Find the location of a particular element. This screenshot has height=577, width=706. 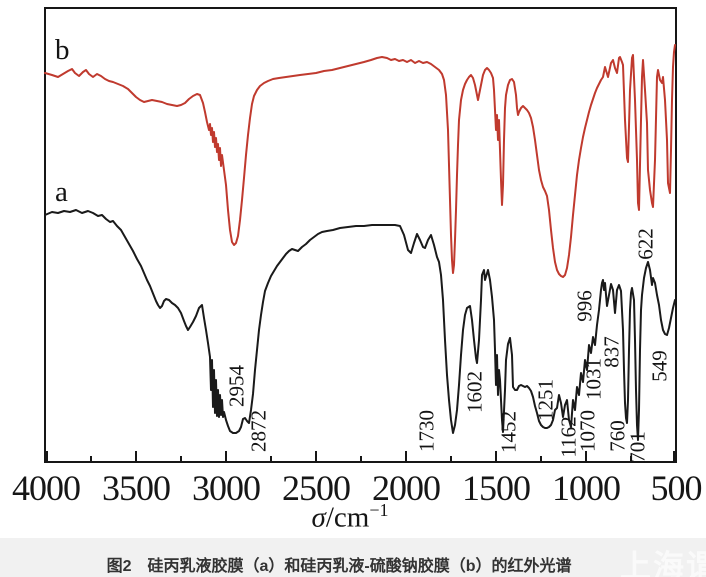

peak-label-1070: 1070 is located at coordinates (587, 431).